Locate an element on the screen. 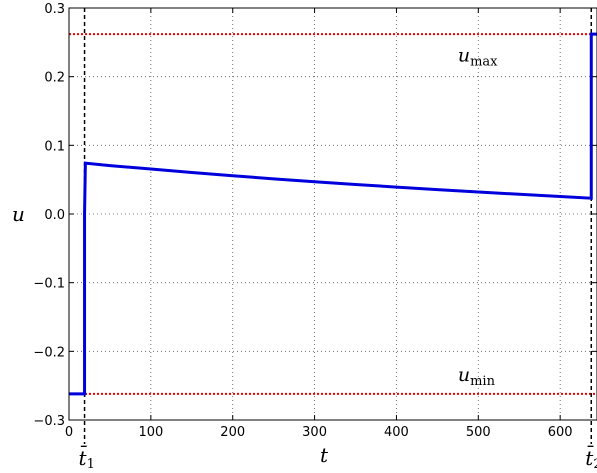  annotation-umax-main: u is located at coordinates (464, 56).